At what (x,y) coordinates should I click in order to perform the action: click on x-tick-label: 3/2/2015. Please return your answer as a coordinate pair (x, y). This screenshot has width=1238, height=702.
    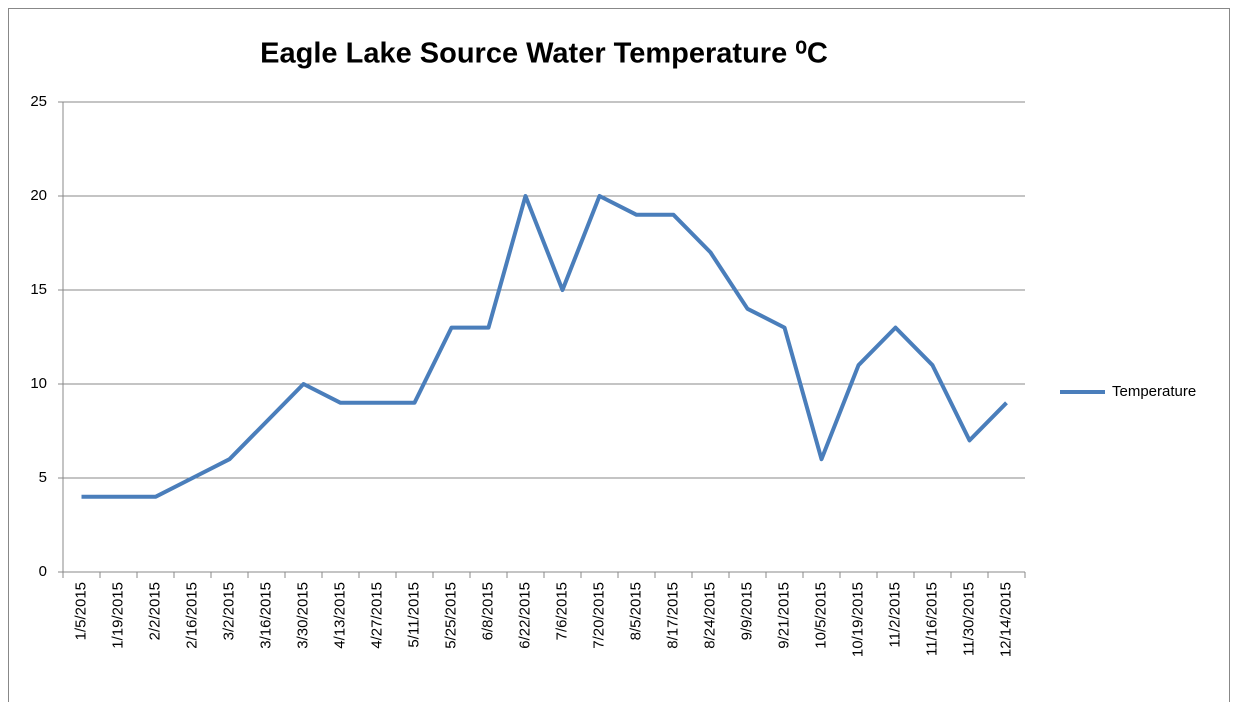
    Looking at the image, I should click on (228, 611).